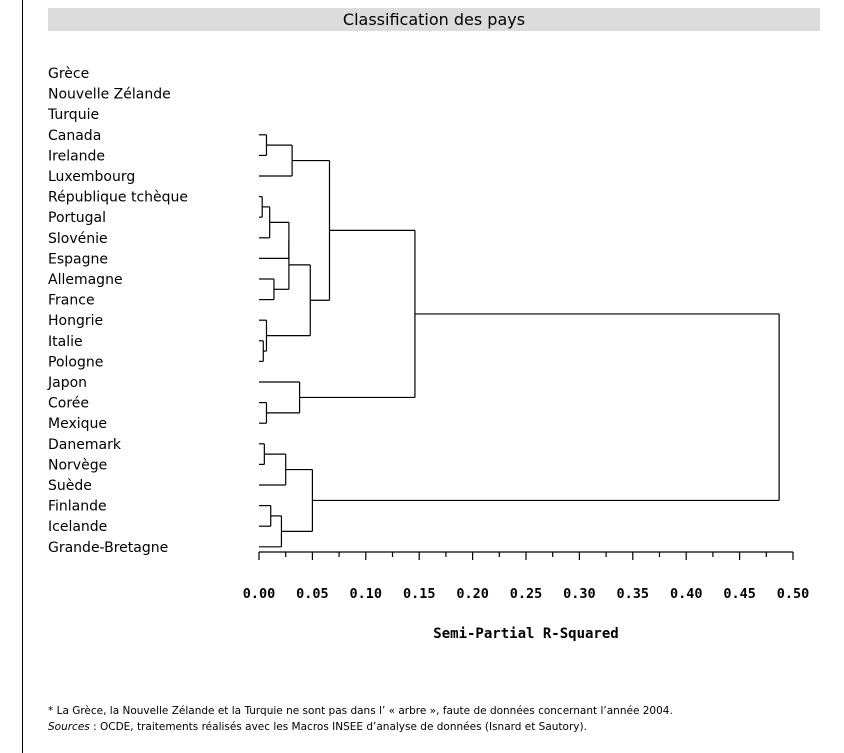 This screenshot has width=844, height=753. I want to click on chart-title-bar: Classification des pays, so click(434, 19).